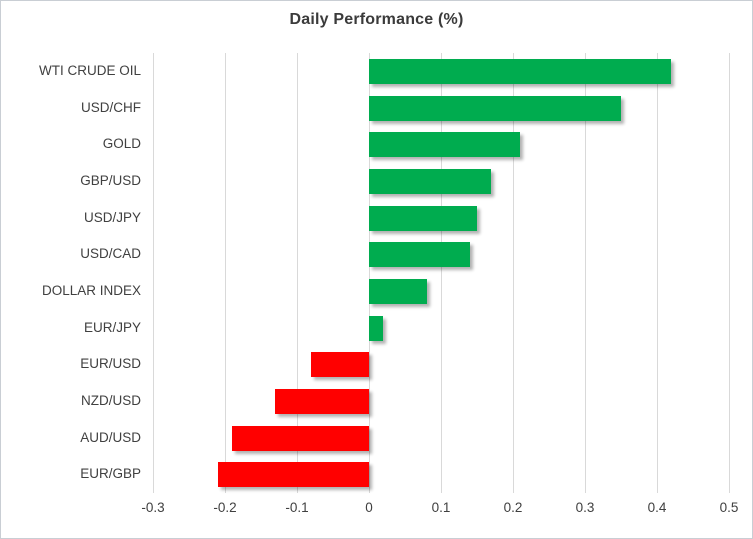 This screenshot has height=539, width=753. I want to click on x-tick-label-0.5: 0.5, so click(729, 507).